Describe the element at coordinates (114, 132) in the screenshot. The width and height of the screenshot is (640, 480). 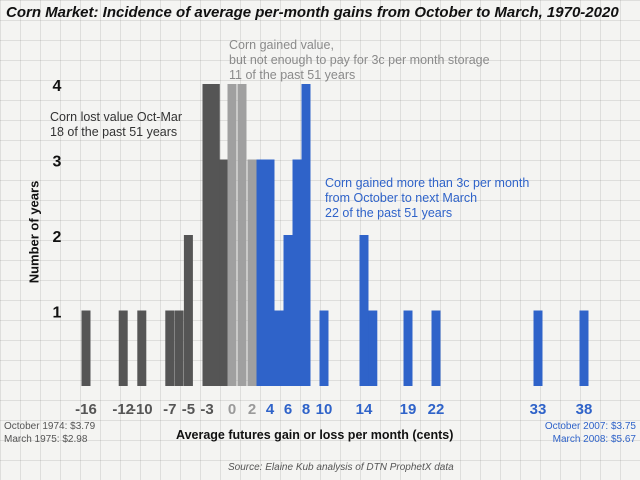
I see `annotation-lost-value-line-2: 18 of the past 51 years` at that location.